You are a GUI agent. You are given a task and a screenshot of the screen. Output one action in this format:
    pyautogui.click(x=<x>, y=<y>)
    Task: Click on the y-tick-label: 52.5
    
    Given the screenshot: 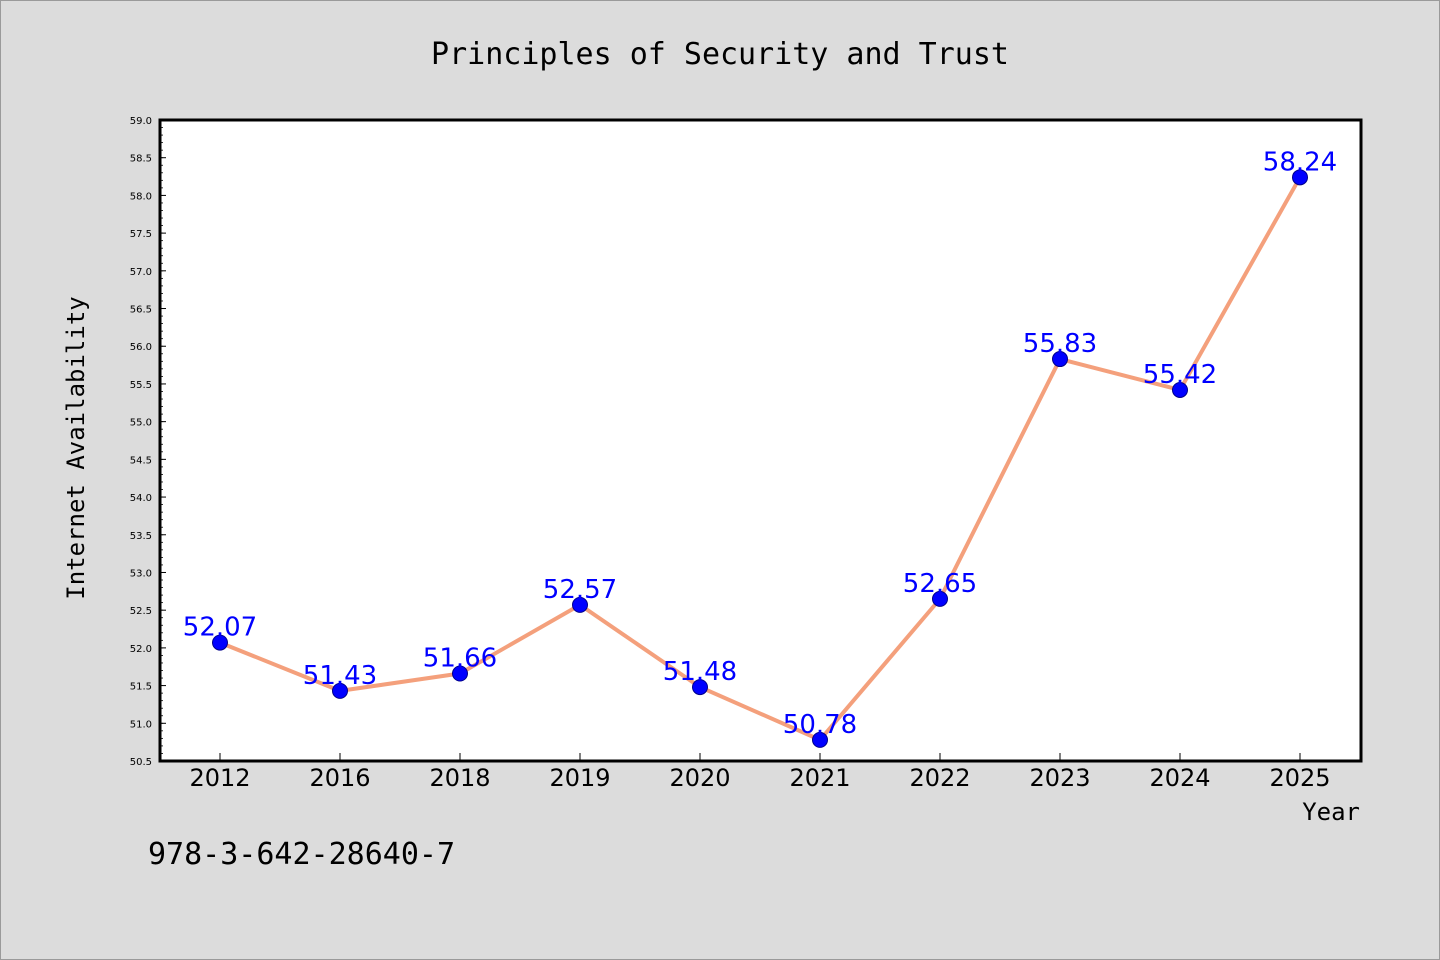 What is the action you would take?
    pyautogui.click(x=141, y=611)
    